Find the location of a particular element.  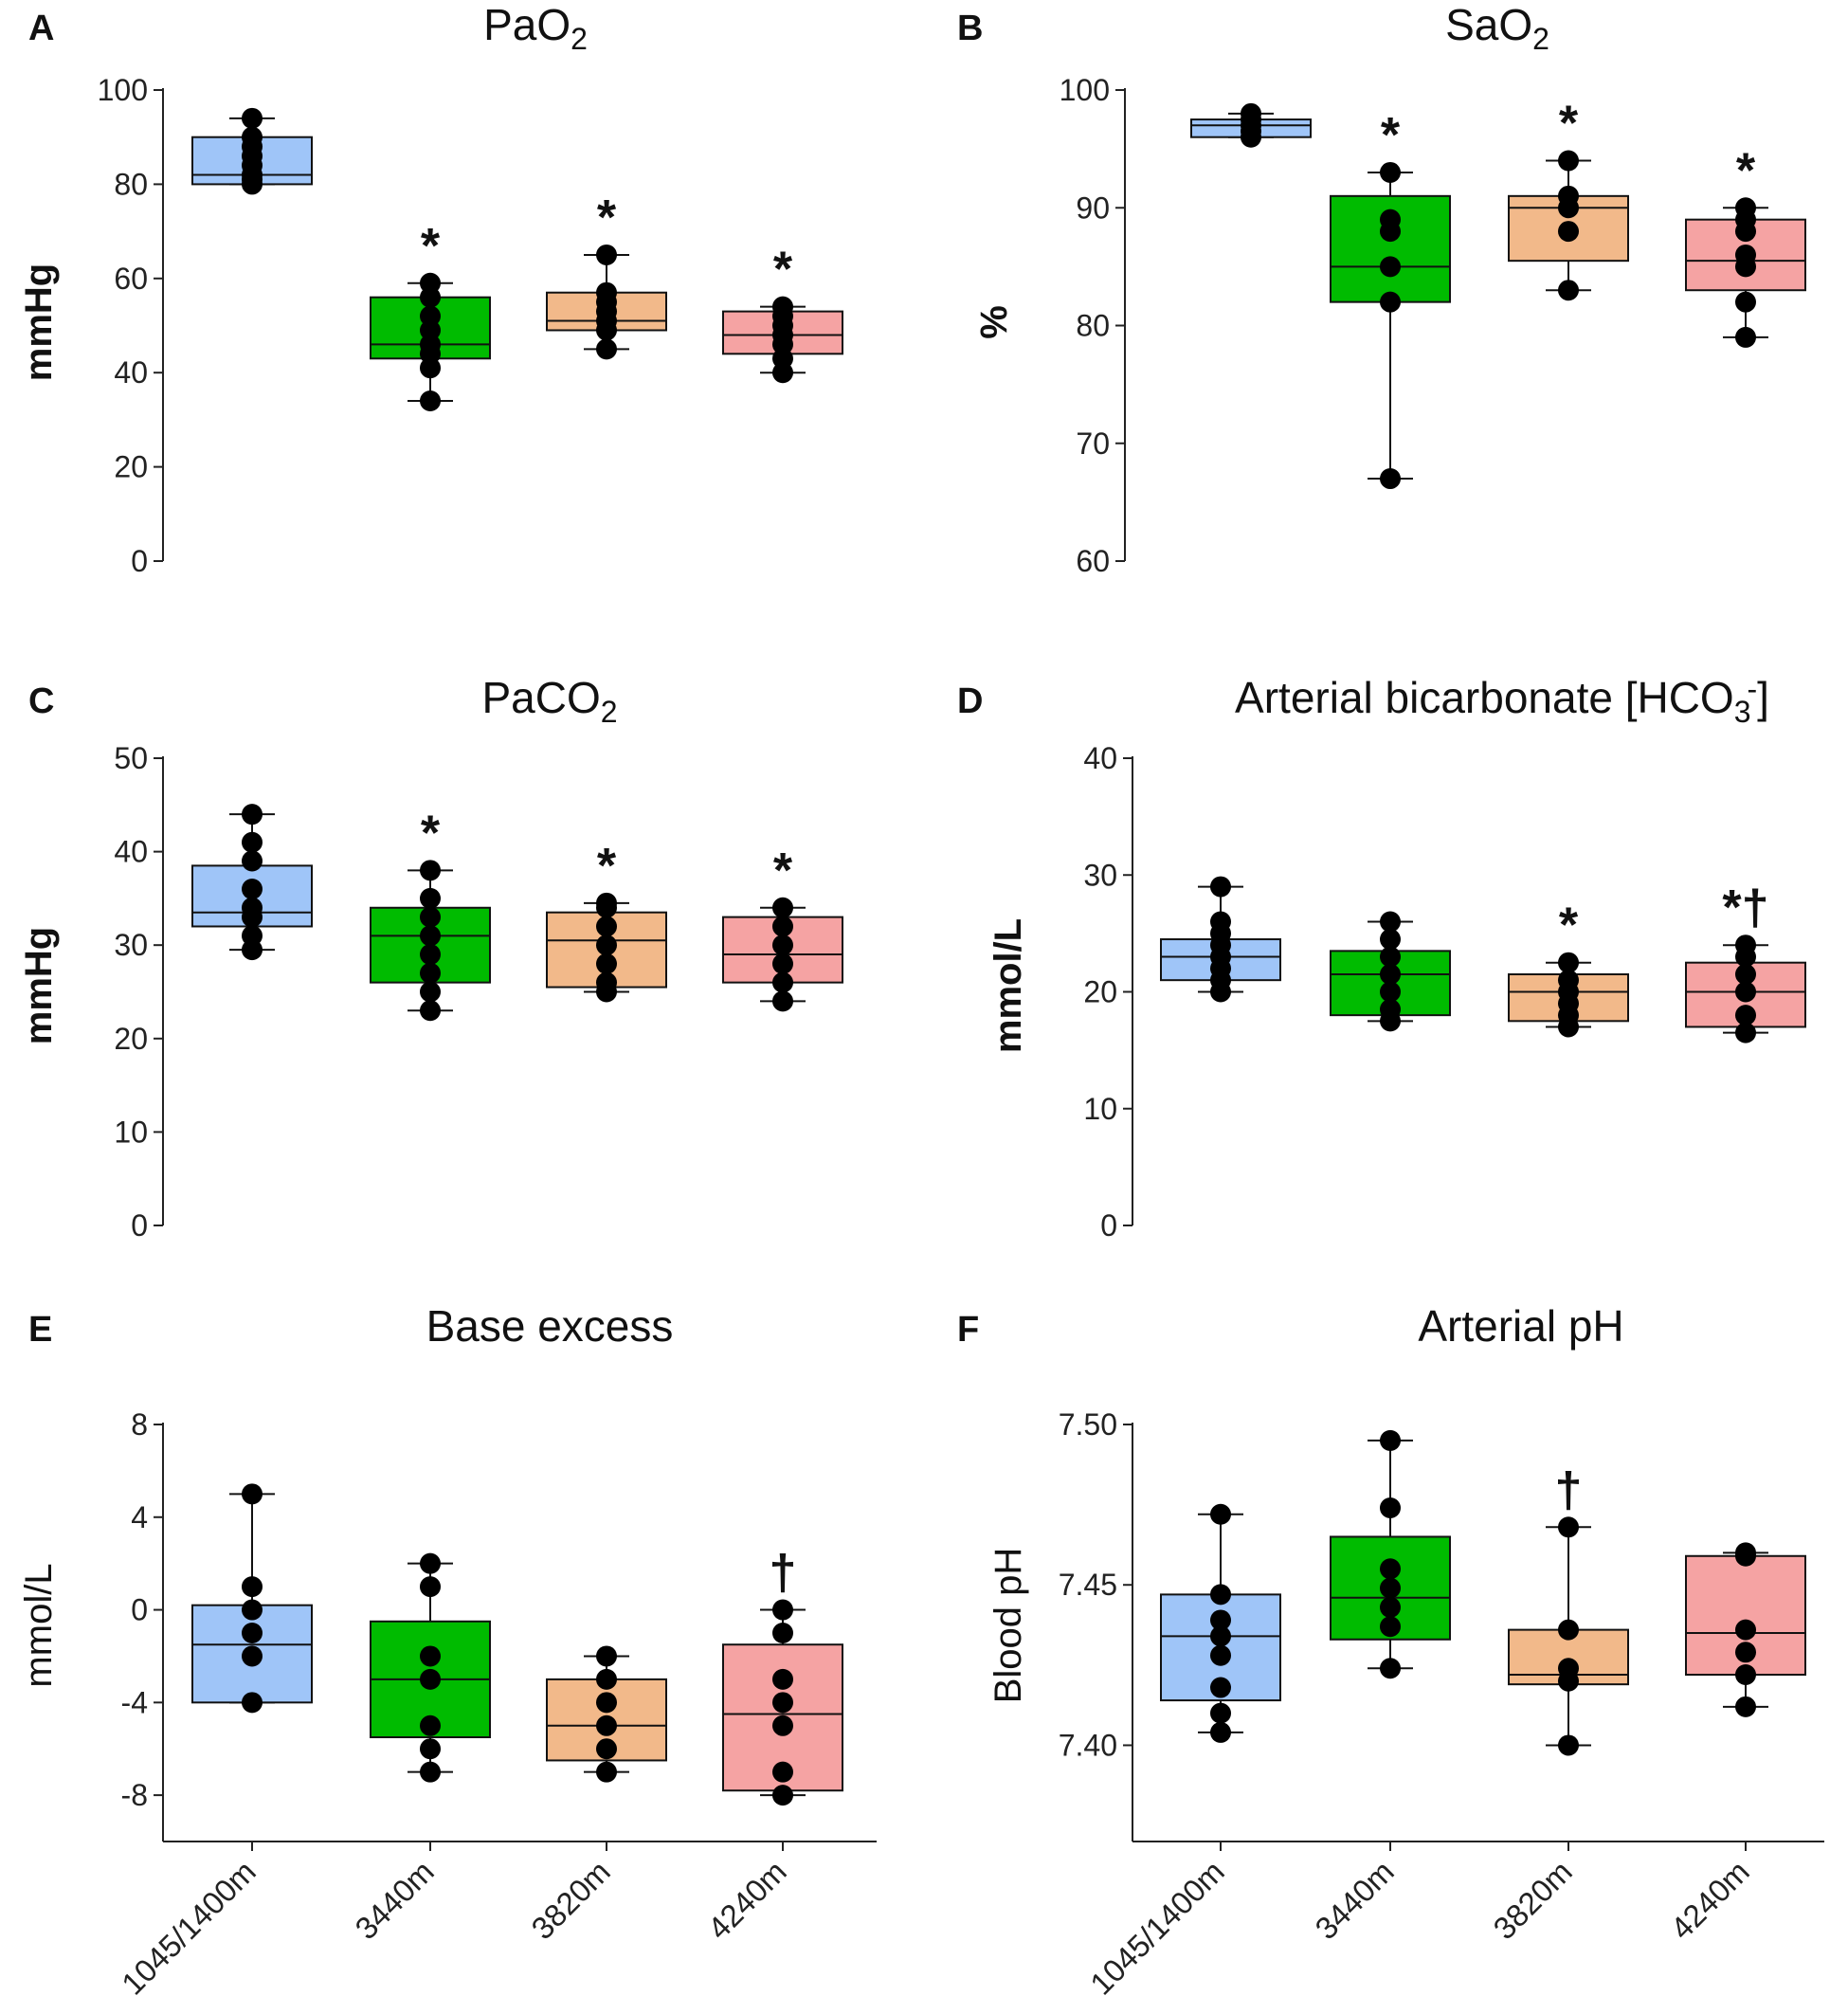

box-3820m: * is located at coordinates (607, 921).